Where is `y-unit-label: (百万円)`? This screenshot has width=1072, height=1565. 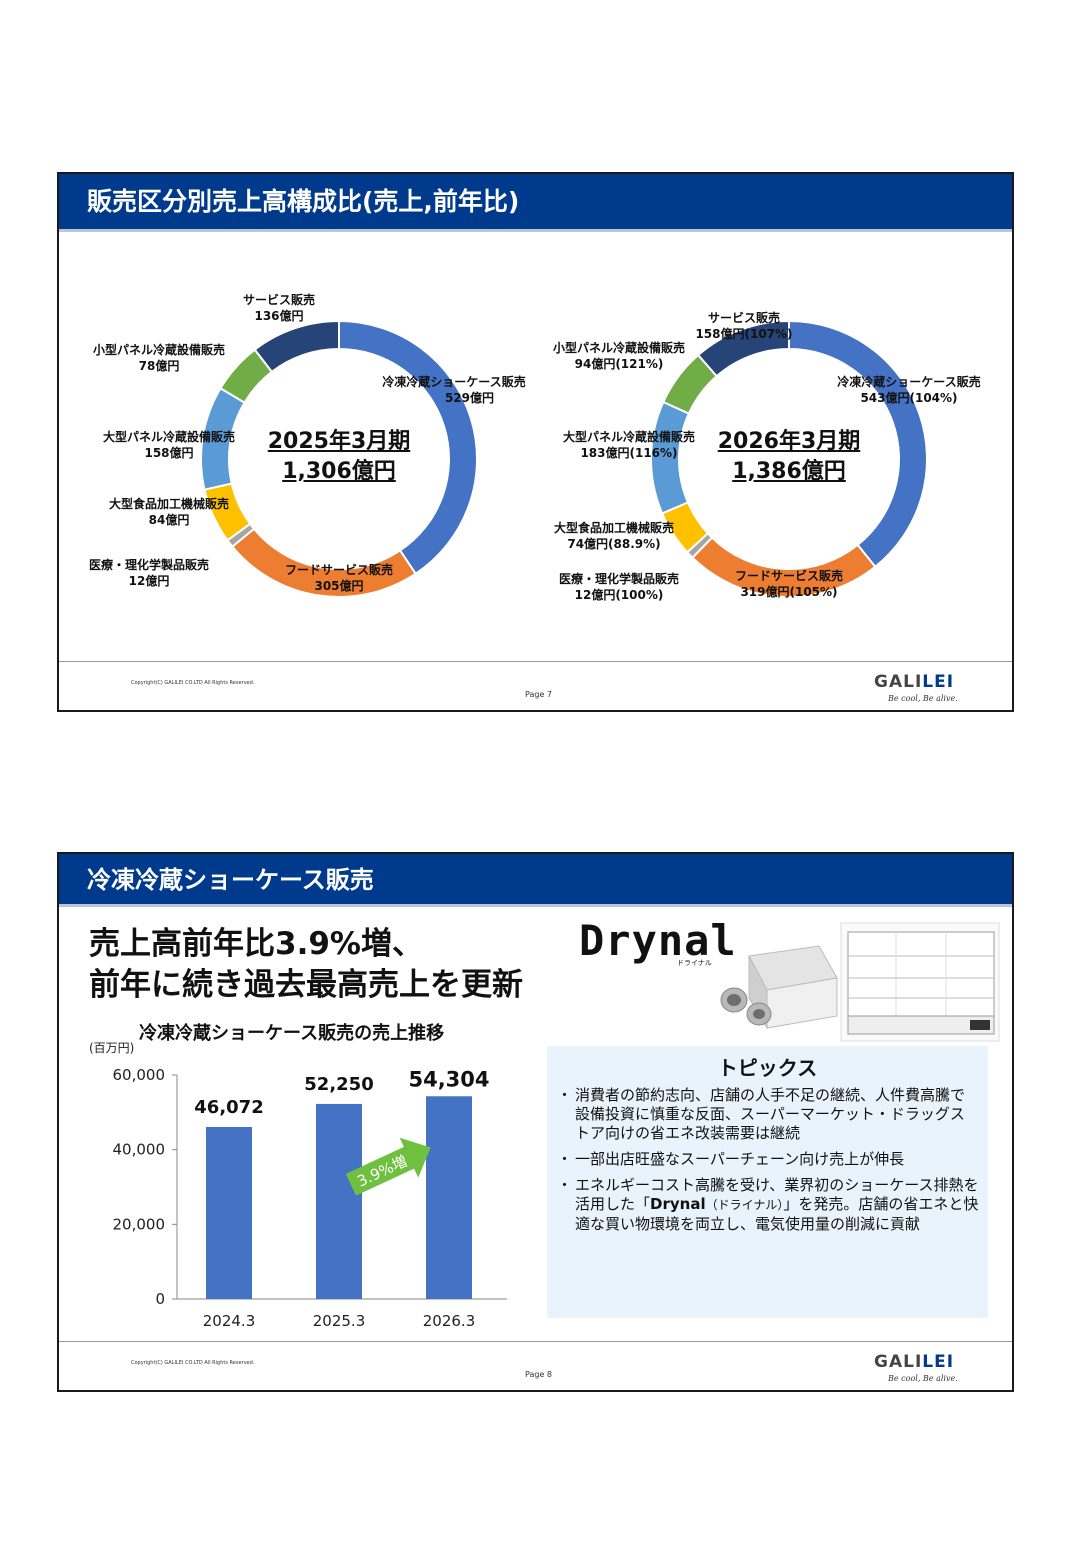 y-unit-label: (百万円) is located at coordinates (111, 1048).